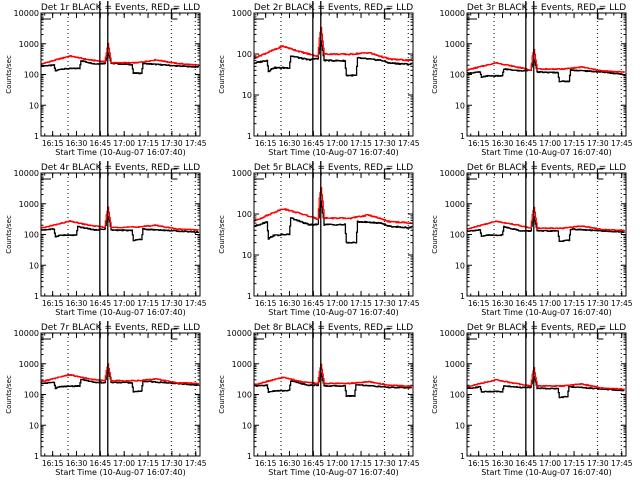  What do you see at coordinates (546, 8) in the screenshot?
I see `panel-title: Det 3r BLACK = Events, RED = LLD` at bounding box center [546, 8].